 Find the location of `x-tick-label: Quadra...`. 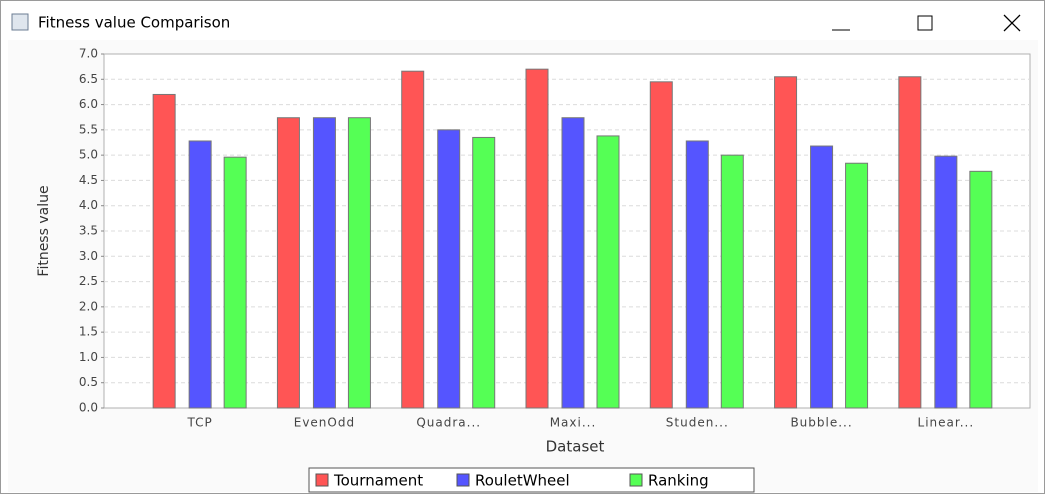

x-tick-label: Quadra... is located at coordinates (448, 423).